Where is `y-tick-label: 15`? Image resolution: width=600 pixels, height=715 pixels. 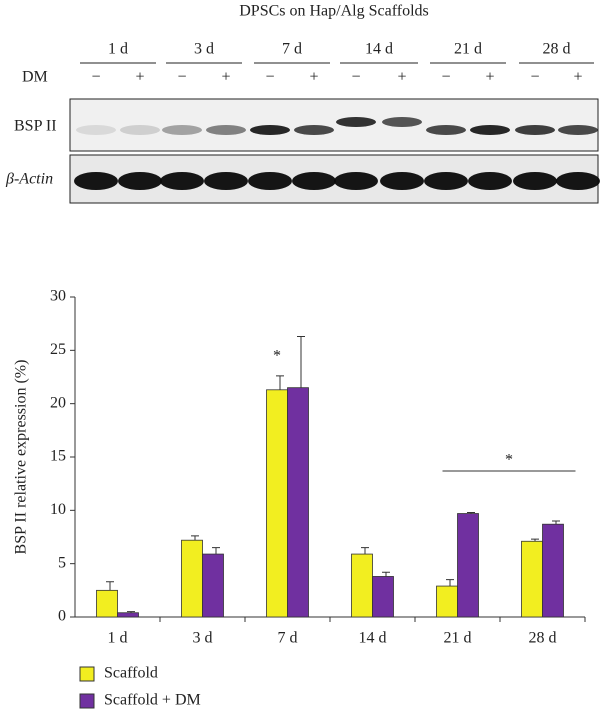
y-tick-label: 15 is located at coordinates (58, 456).